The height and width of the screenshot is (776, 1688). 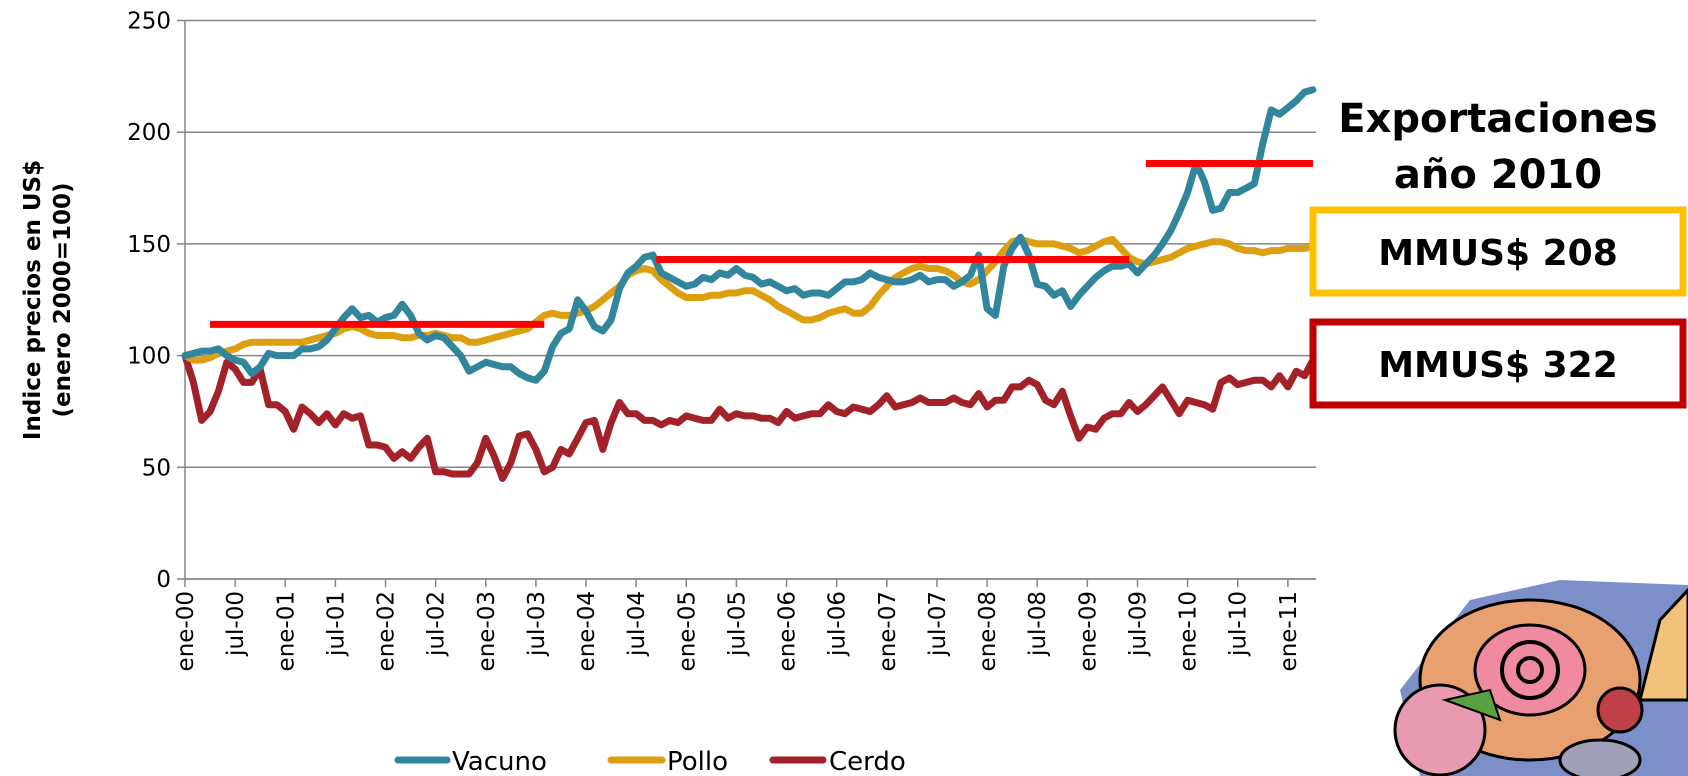 What do you see at coordinates (838, 624) in the screenshot?
I see `x-tick-label: jul-06` at bounding box center [838, 624].